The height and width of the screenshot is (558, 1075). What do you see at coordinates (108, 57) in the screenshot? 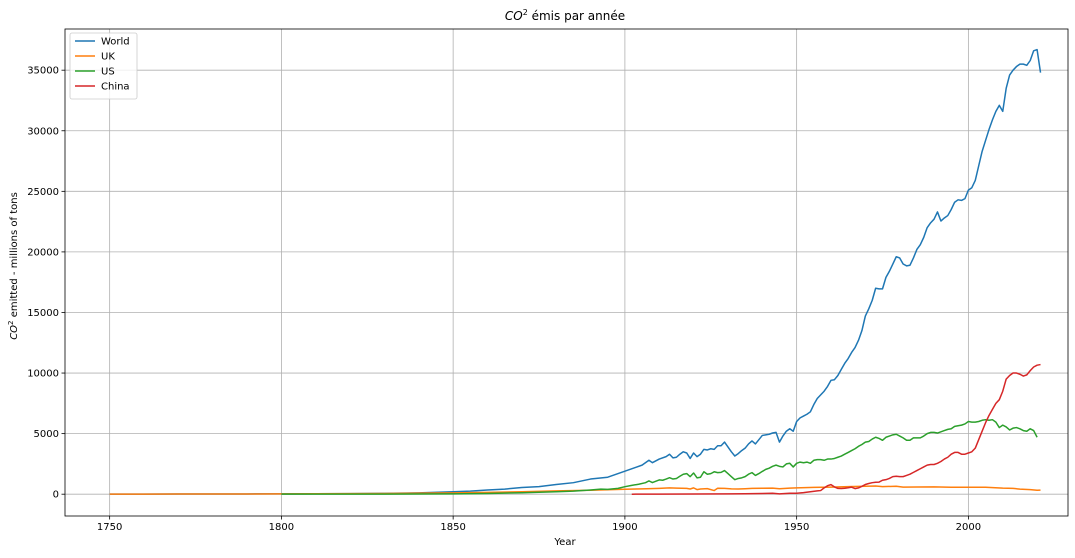
I see `legend-label: UK` at bounding box center [108, 57].